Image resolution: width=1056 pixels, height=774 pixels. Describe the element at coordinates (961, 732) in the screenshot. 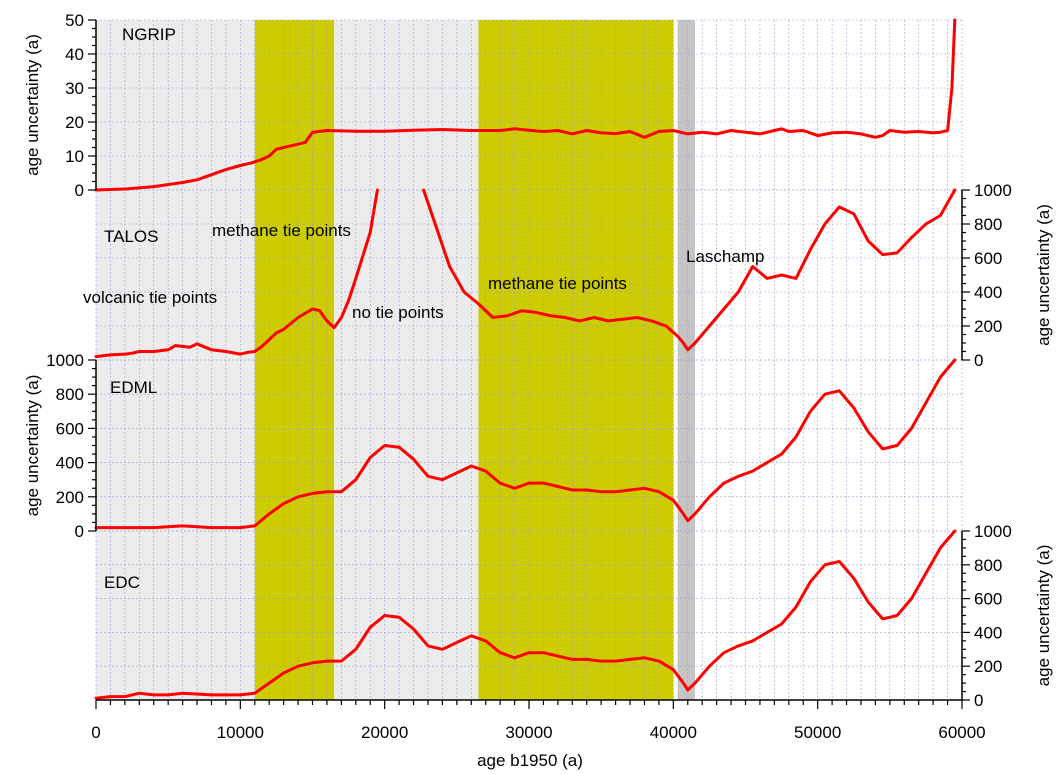

I see `x-tick-label: 60000` at that location.